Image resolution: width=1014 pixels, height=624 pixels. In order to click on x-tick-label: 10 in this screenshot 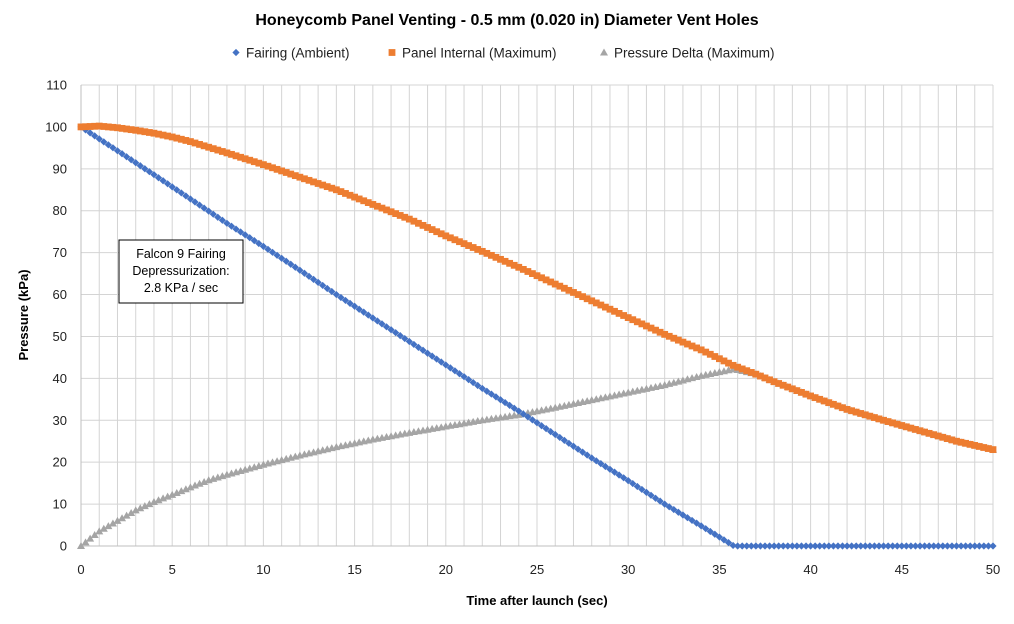, I will do `click(263, 569)`.